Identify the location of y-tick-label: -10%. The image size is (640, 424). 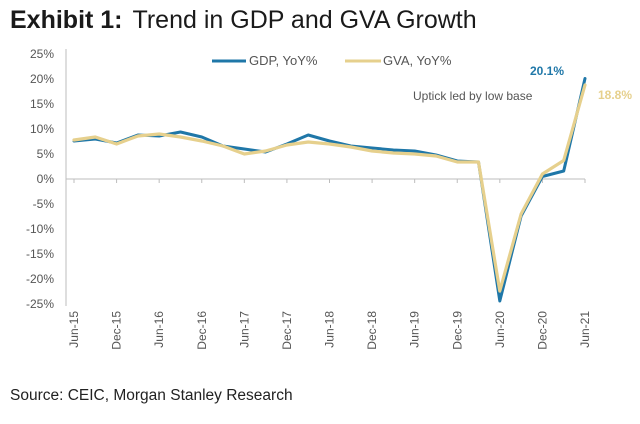
(40, 229).